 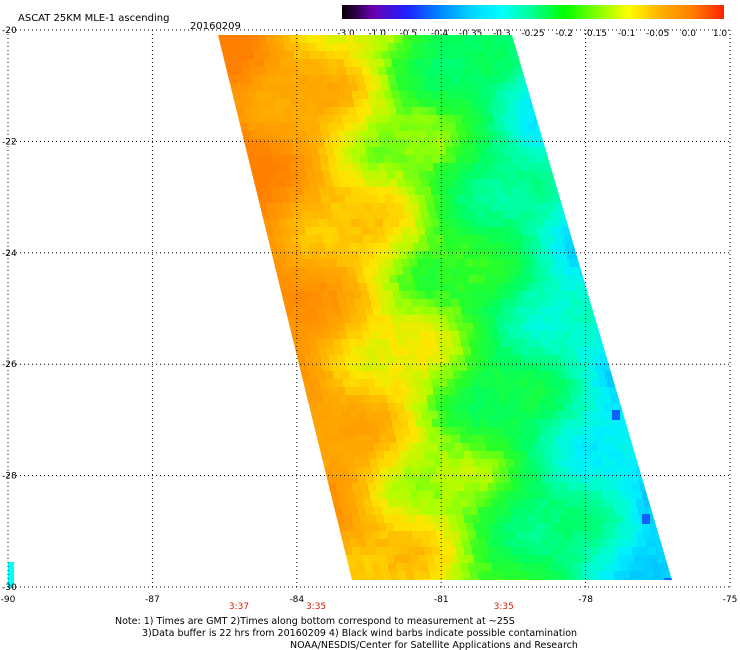 I want to click on colorbar-label: -0.25, so click(x=532, y=34).